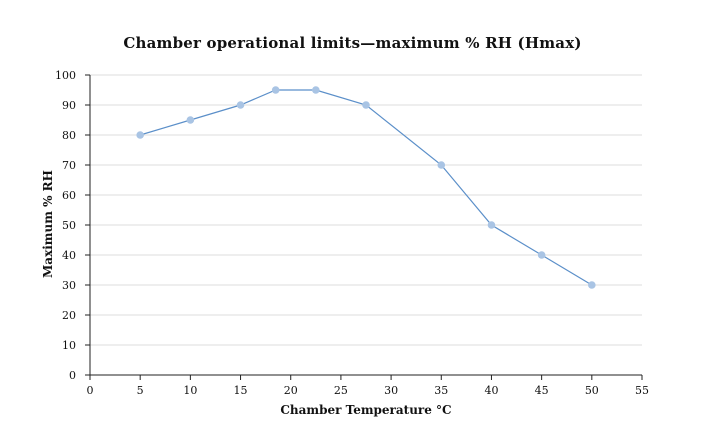  Describe the element at coordinates (275, 90) in the screenshot. I see `data-point-18.5` at that location.